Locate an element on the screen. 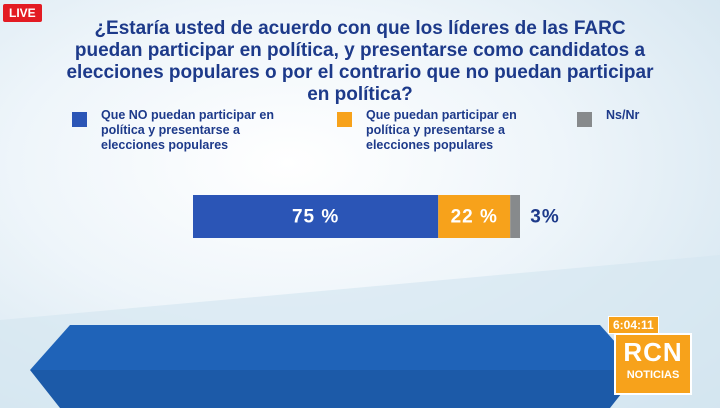 This screenshot has width=720, height=408. logo-subtext: NOTICIAS is located at coordinates (653, 375).